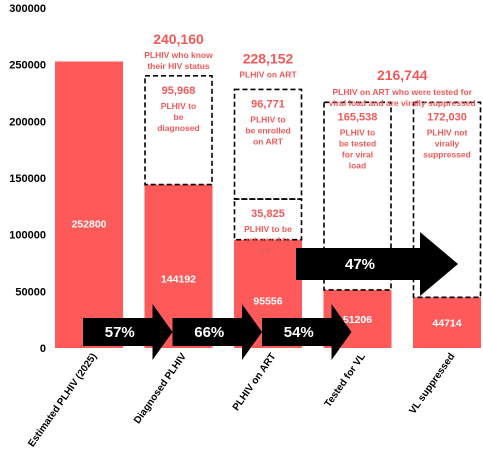 This screenshot has width=483, height=457. What do you see at coordinates (268, 58) in the screenshot?
I see `header-value: 228,152` at bounding box center [268, 58].